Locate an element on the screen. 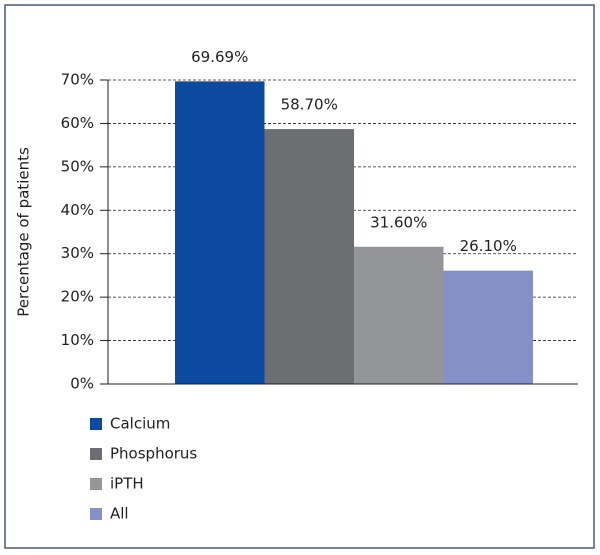 The width and height of the screenshot is (600, 555). y-tick-label: 0% is located at coordinates (82, 384).